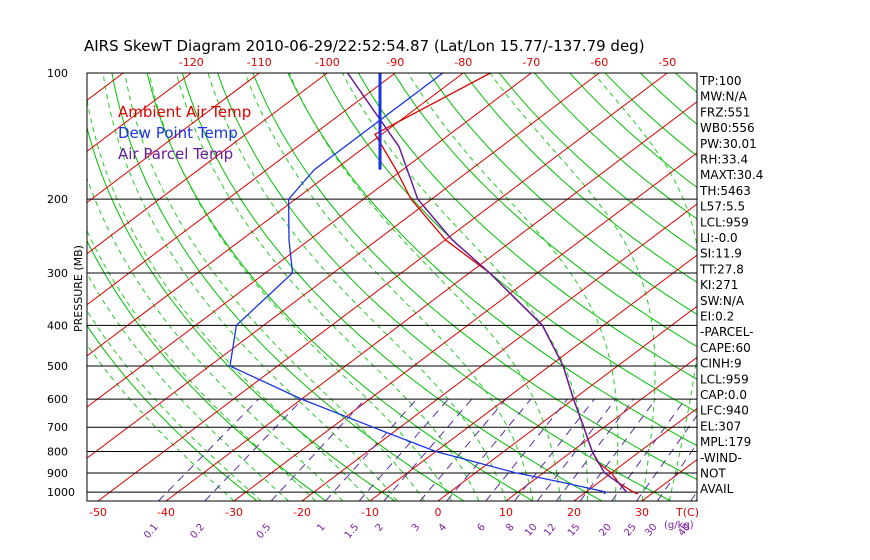 This screenshot has height=560, width=870. Describe the element at coordinates (234, 512) in the screenshot. I see `bottom-temp-tick-label: -30` at that location.